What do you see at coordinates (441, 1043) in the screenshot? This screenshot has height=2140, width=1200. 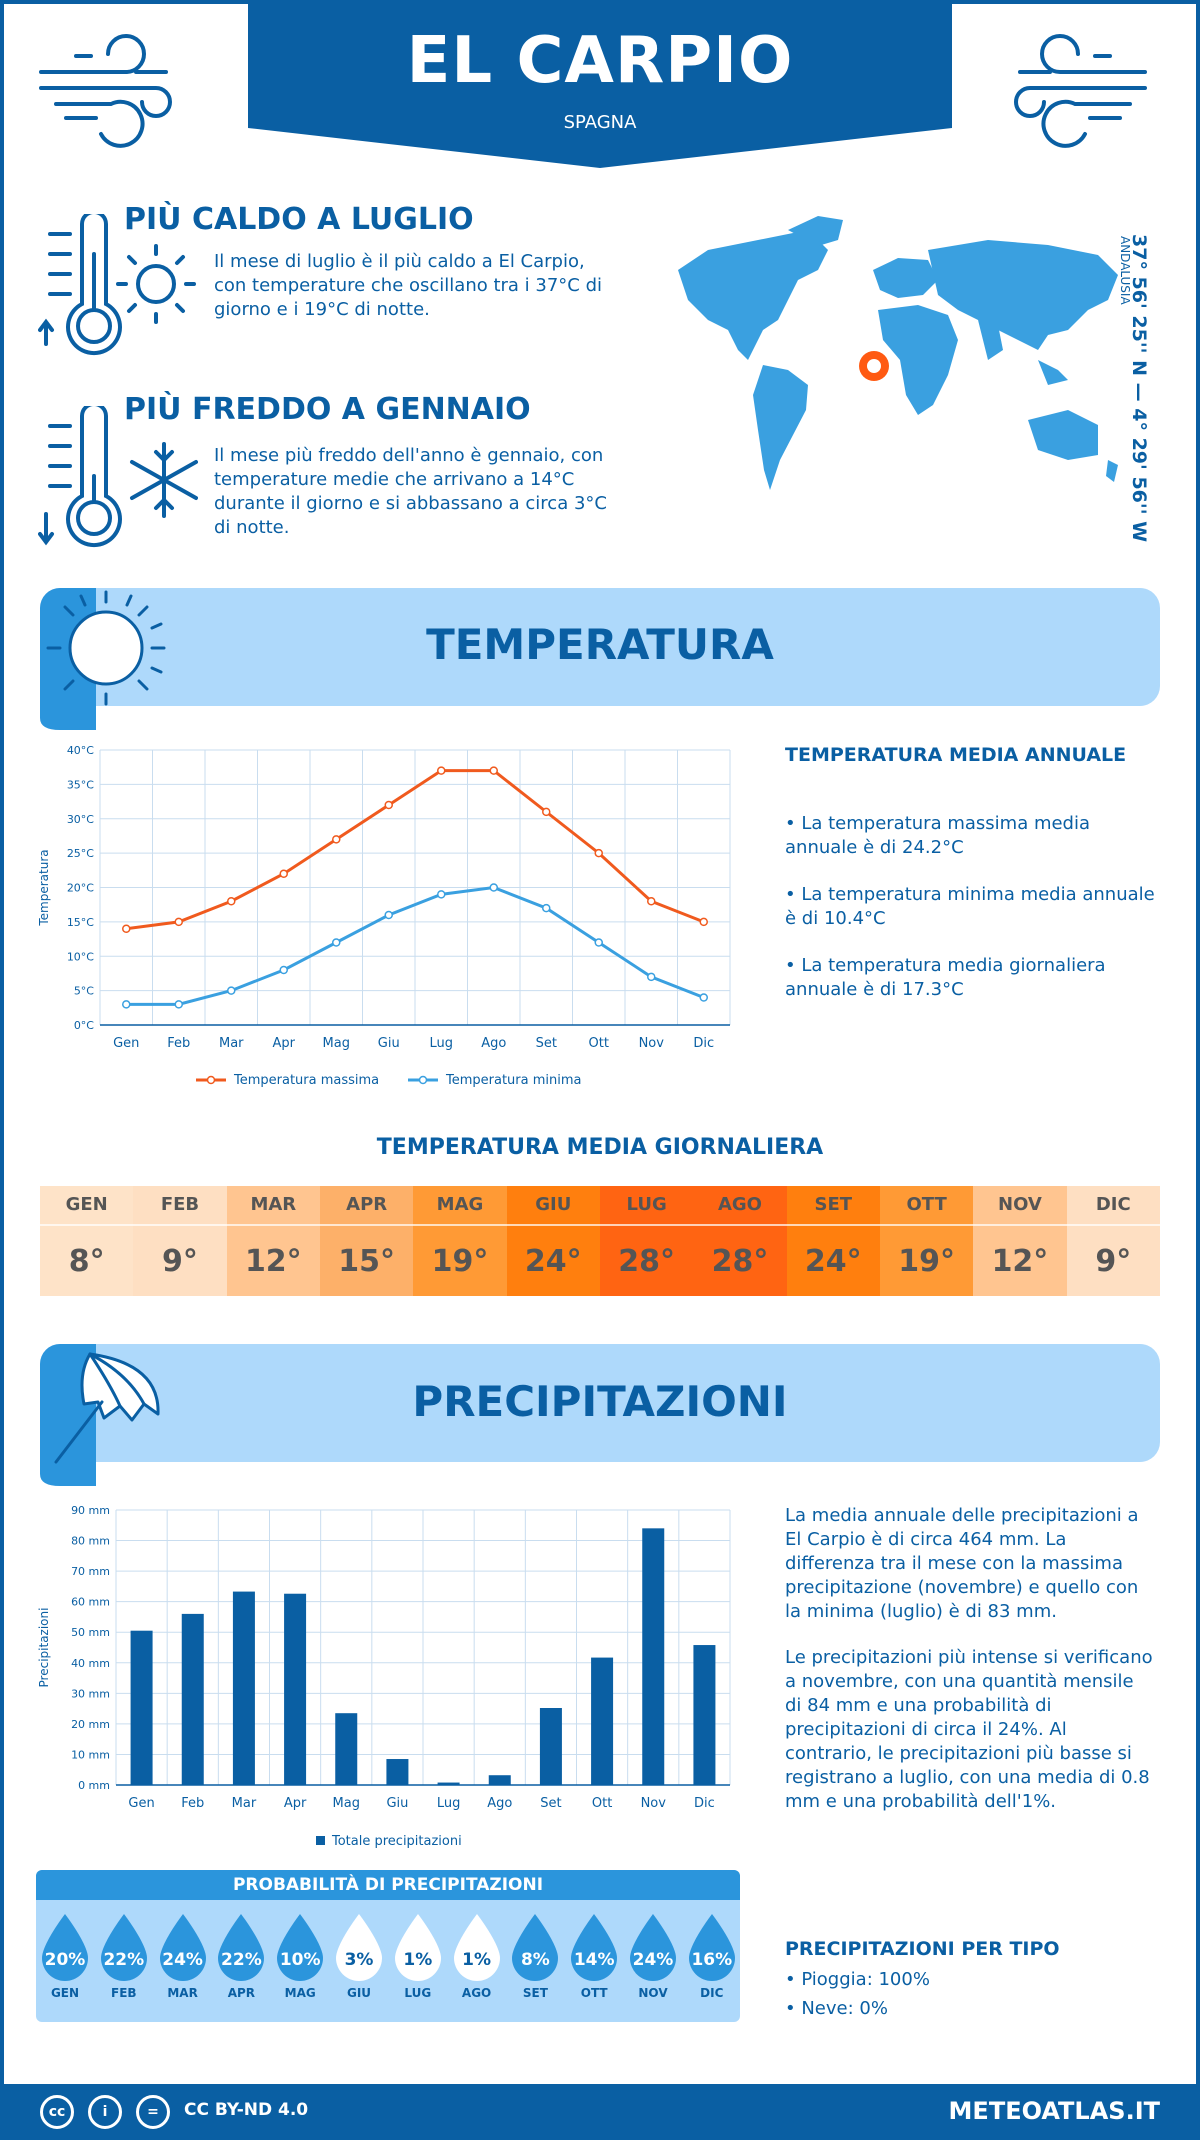 I see `x-tick-label: Lug` at bounding box center [441, 1043].